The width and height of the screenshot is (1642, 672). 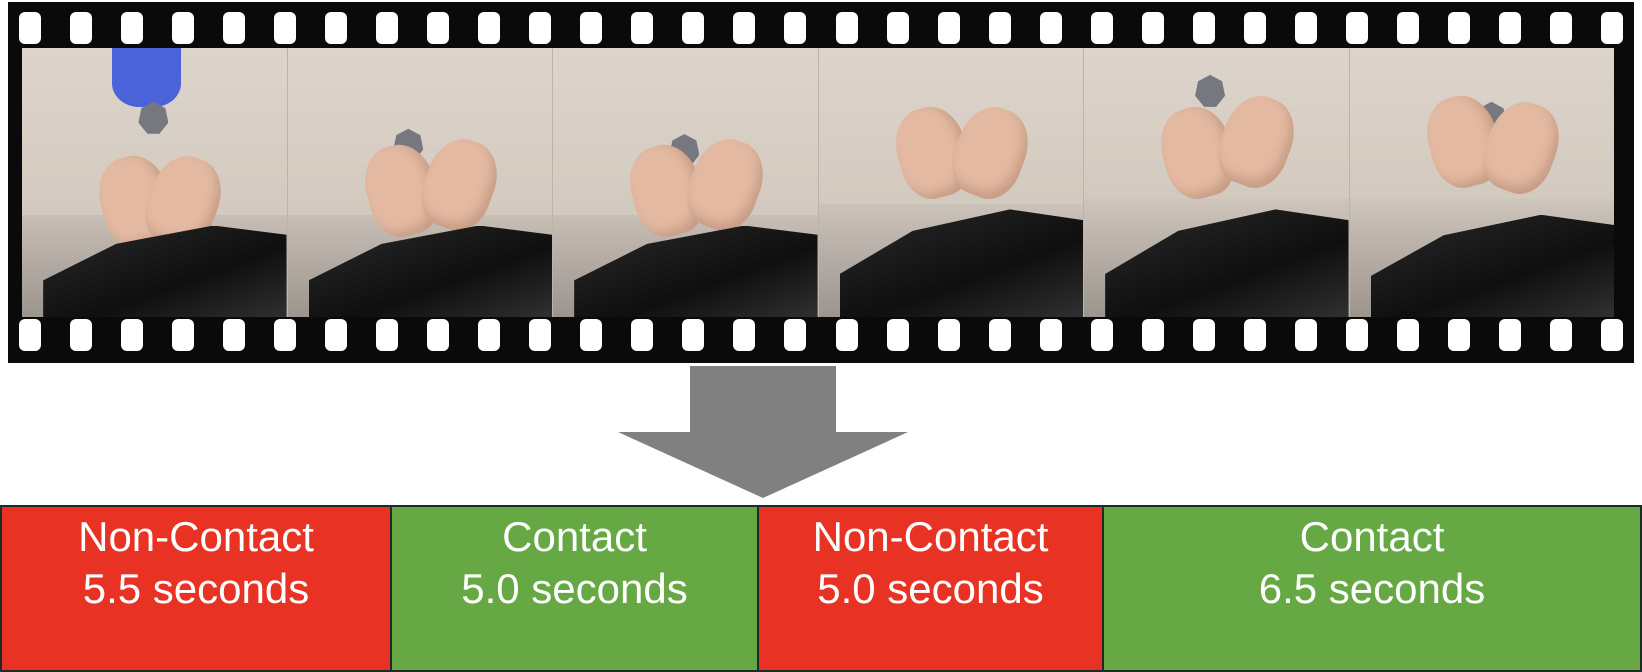 I want to click on down-arrow-icon, so click(x=763, y=432).